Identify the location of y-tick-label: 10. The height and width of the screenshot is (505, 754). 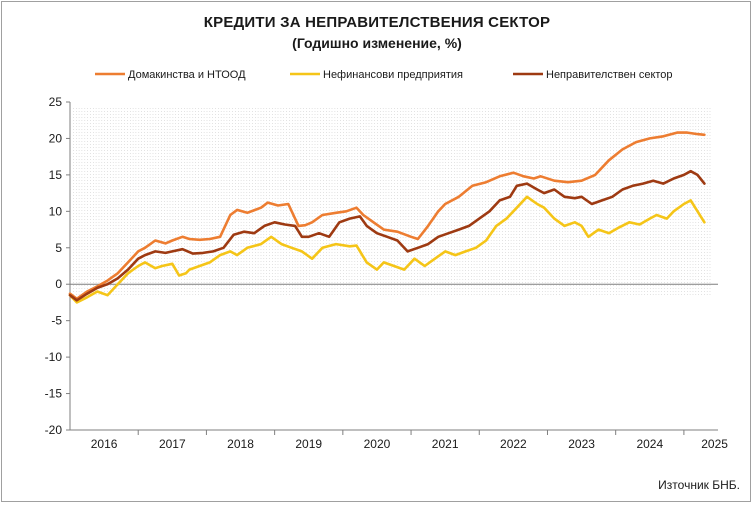
(56, 211).